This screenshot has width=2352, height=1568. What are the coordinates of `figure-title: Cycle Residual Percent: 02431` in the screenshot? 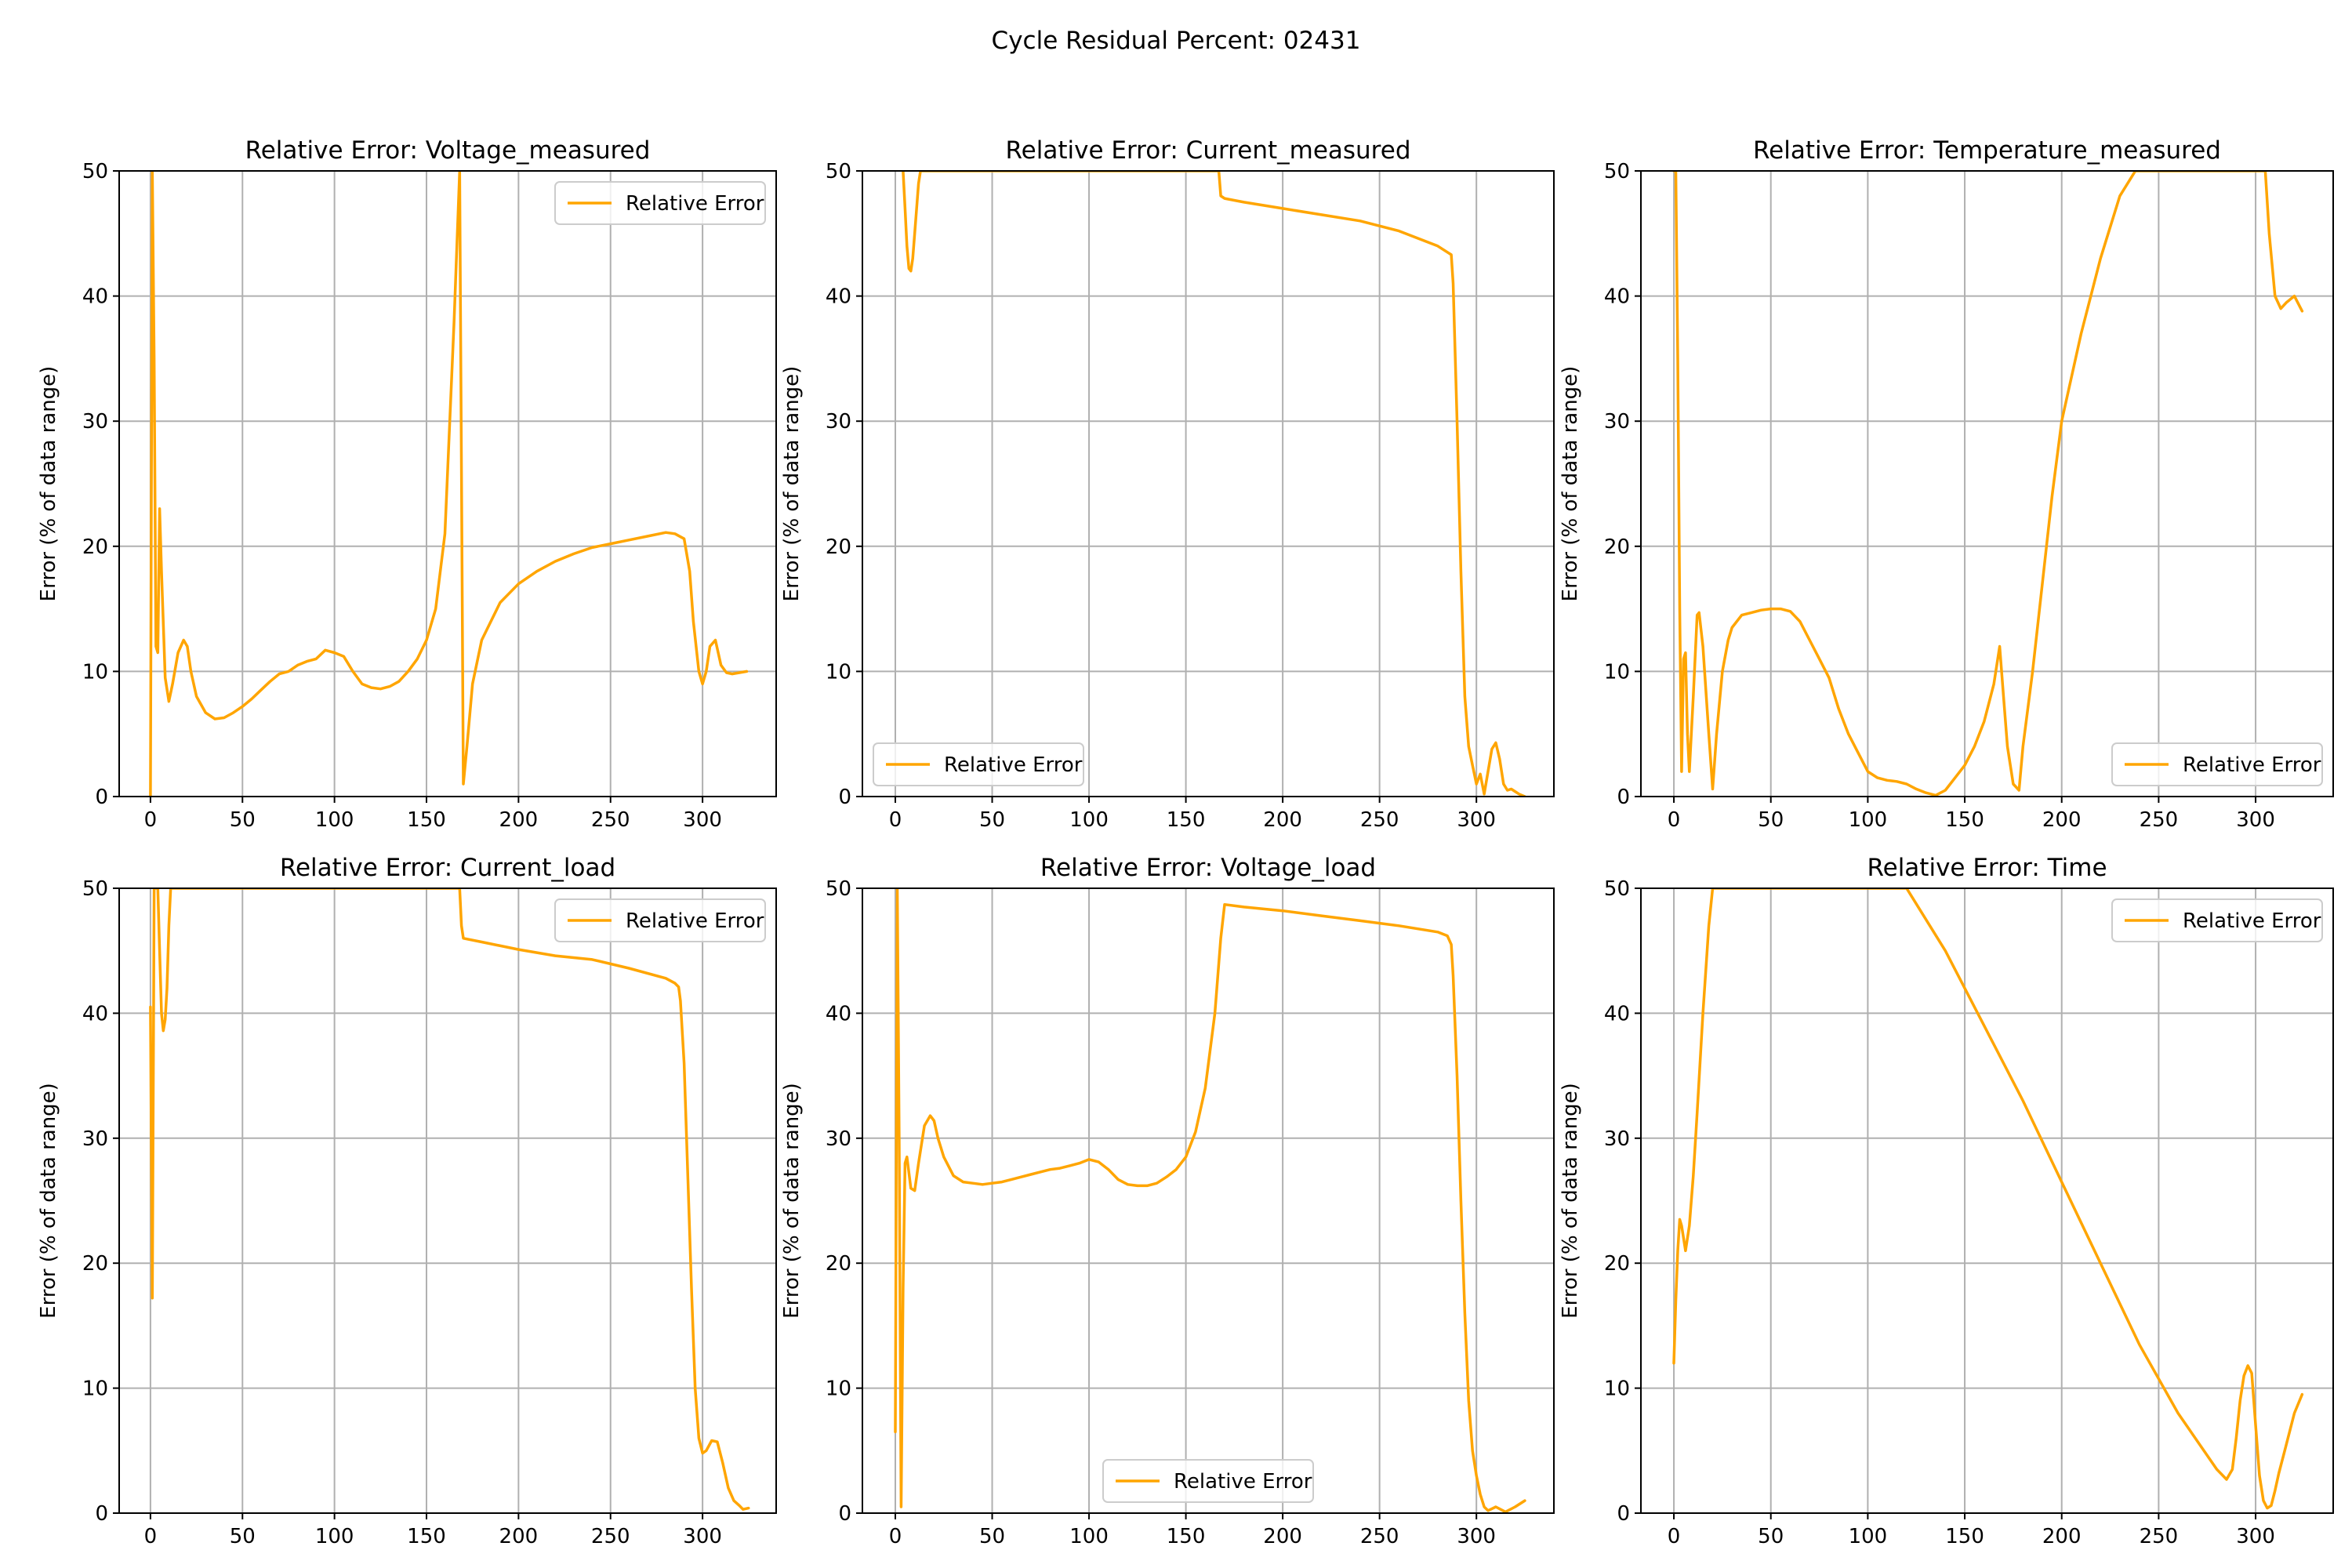 It's located at (1176, 41).